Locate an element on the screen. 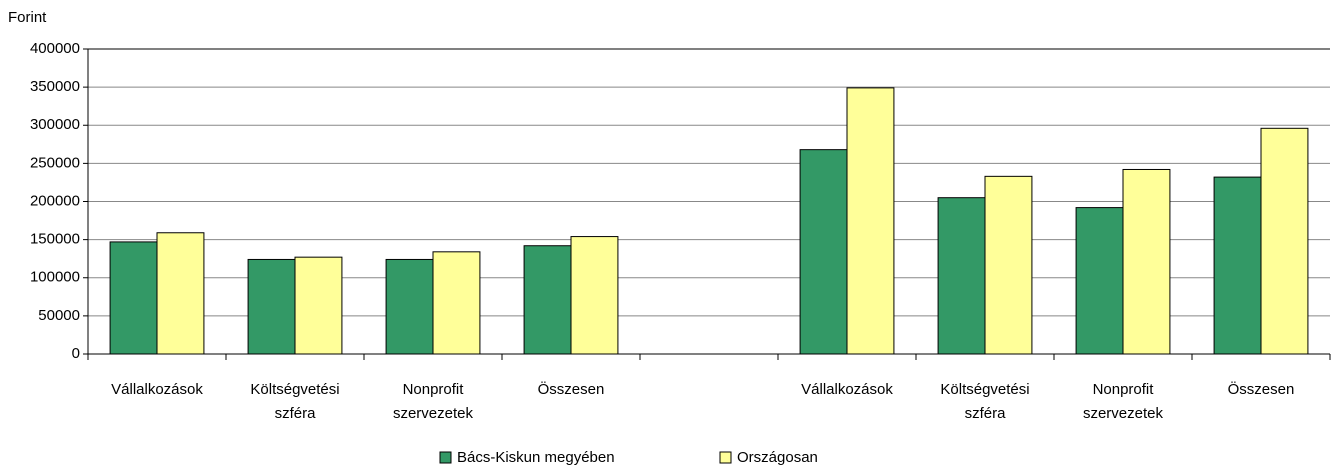 Image resolution: width=1332 pixels, height=468 pixels. y-axis-label: Forint is located at coordinates (27, 17).